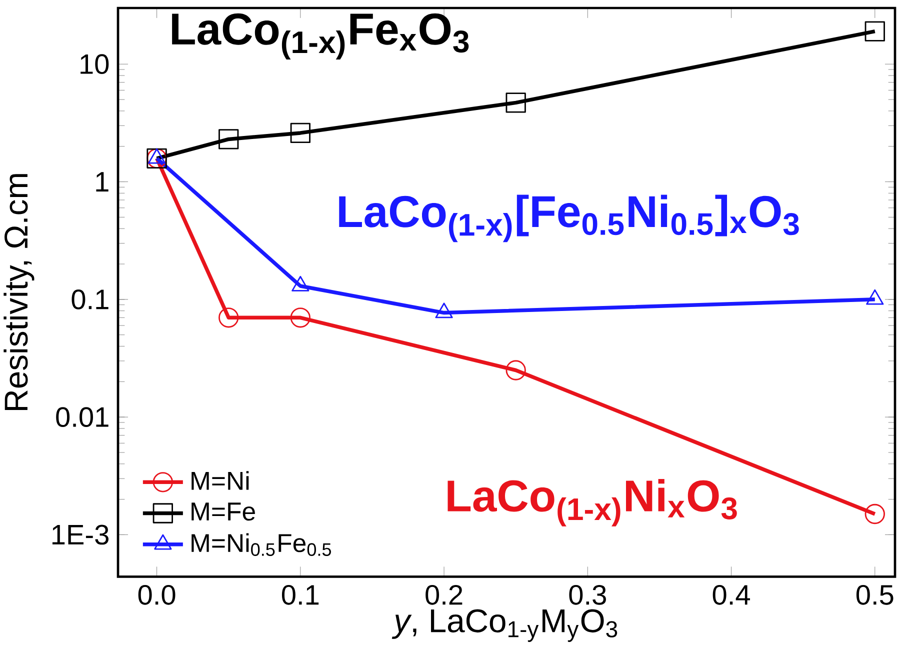 The height and width of the screenshot is (657, 909). I want to click on x-tick-label: 0.3, so click(587, 594).